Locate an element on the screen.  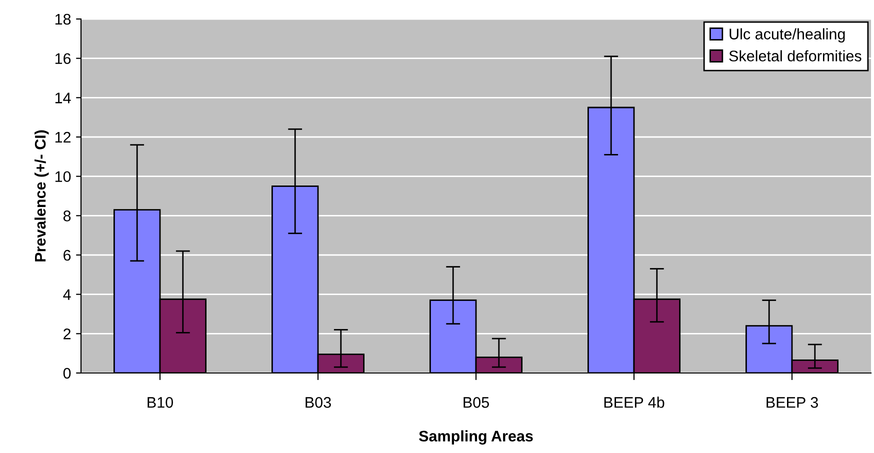
x-tick-label: BEEP 3 is located at coordinates (792, 402).